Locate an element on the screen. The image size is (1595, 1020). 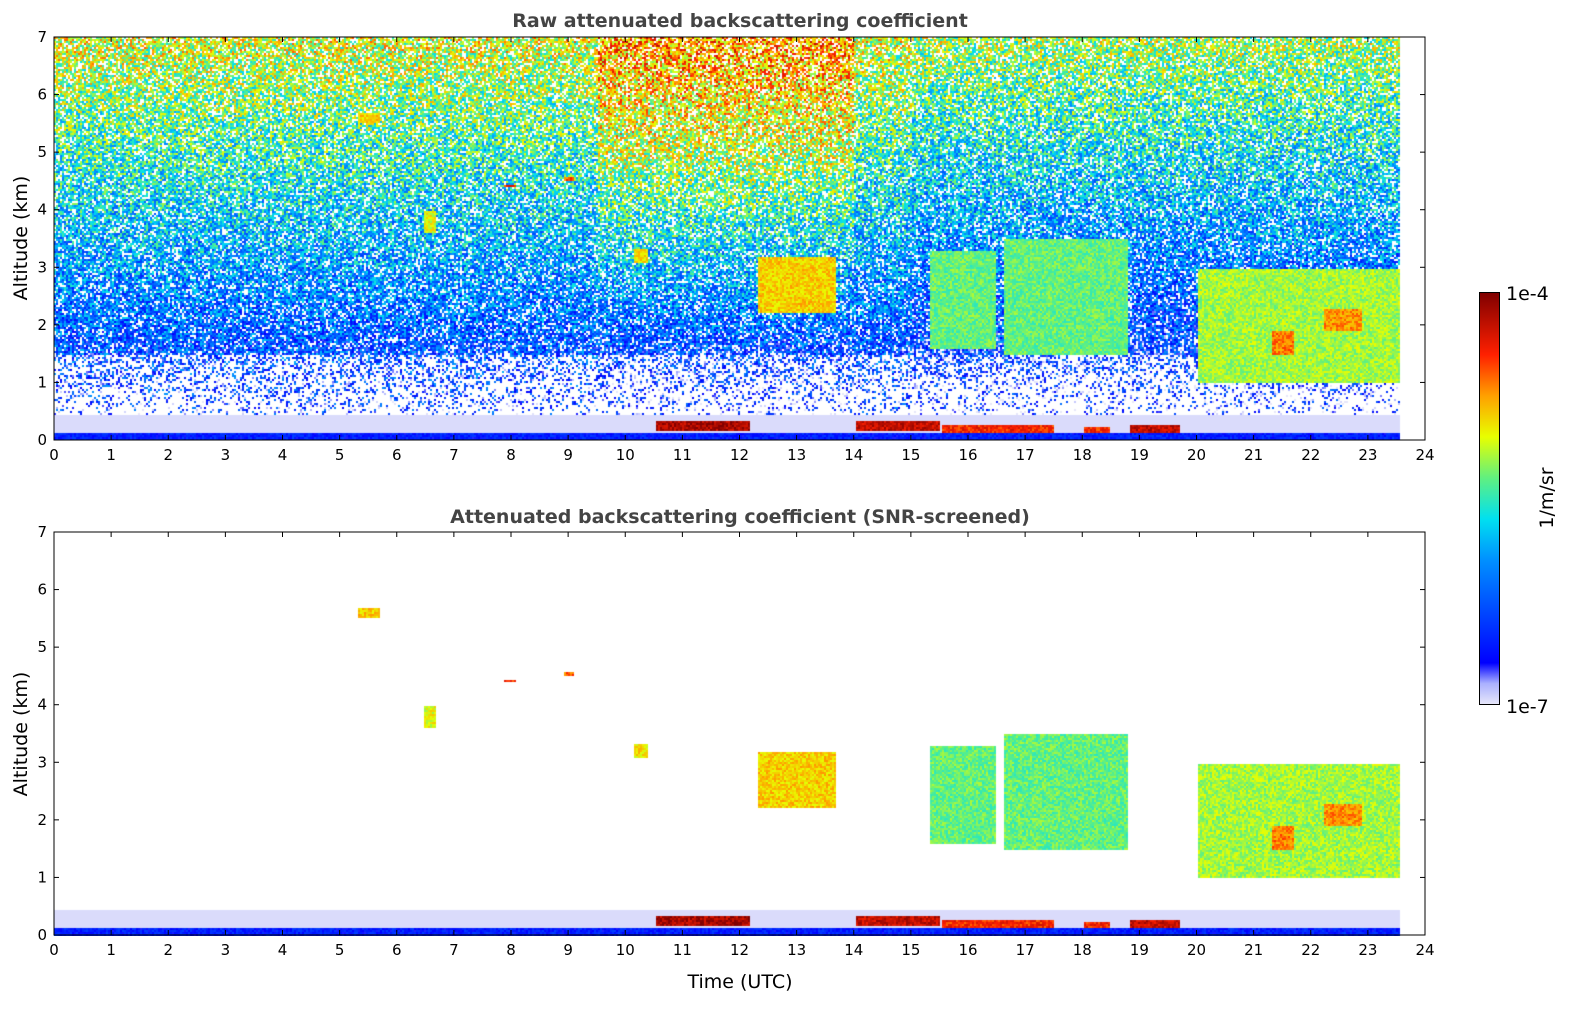
colorbar-label: 1/m/sr is located at coordinates (1547, 497).